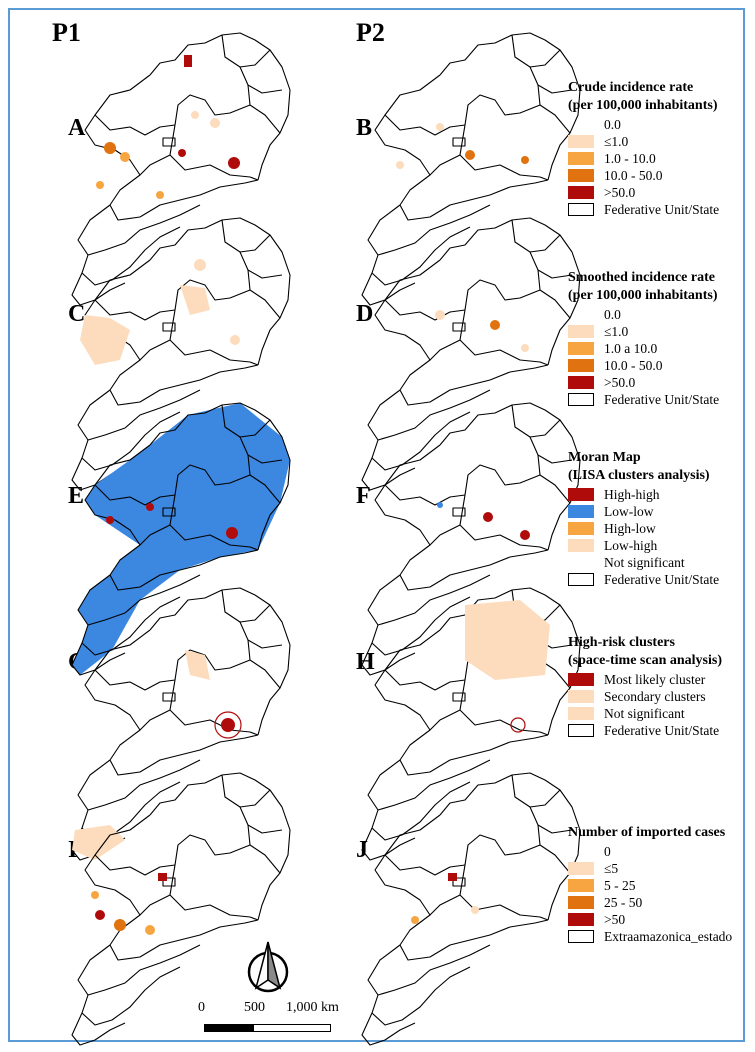  Describe the element at coordinates (66, 32) in the screenshot. I see `column-title-p1: P1` at that location.